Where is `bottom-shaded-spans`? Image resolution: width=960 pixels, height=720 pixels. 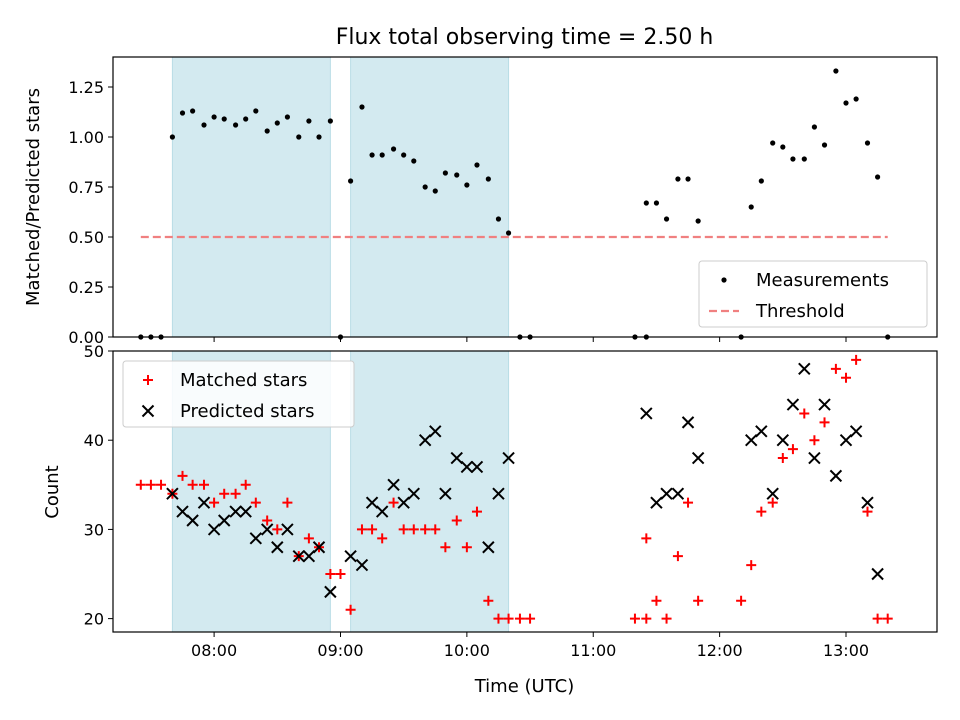
bottom-shaded-spans is located at coordinates (340, 491).